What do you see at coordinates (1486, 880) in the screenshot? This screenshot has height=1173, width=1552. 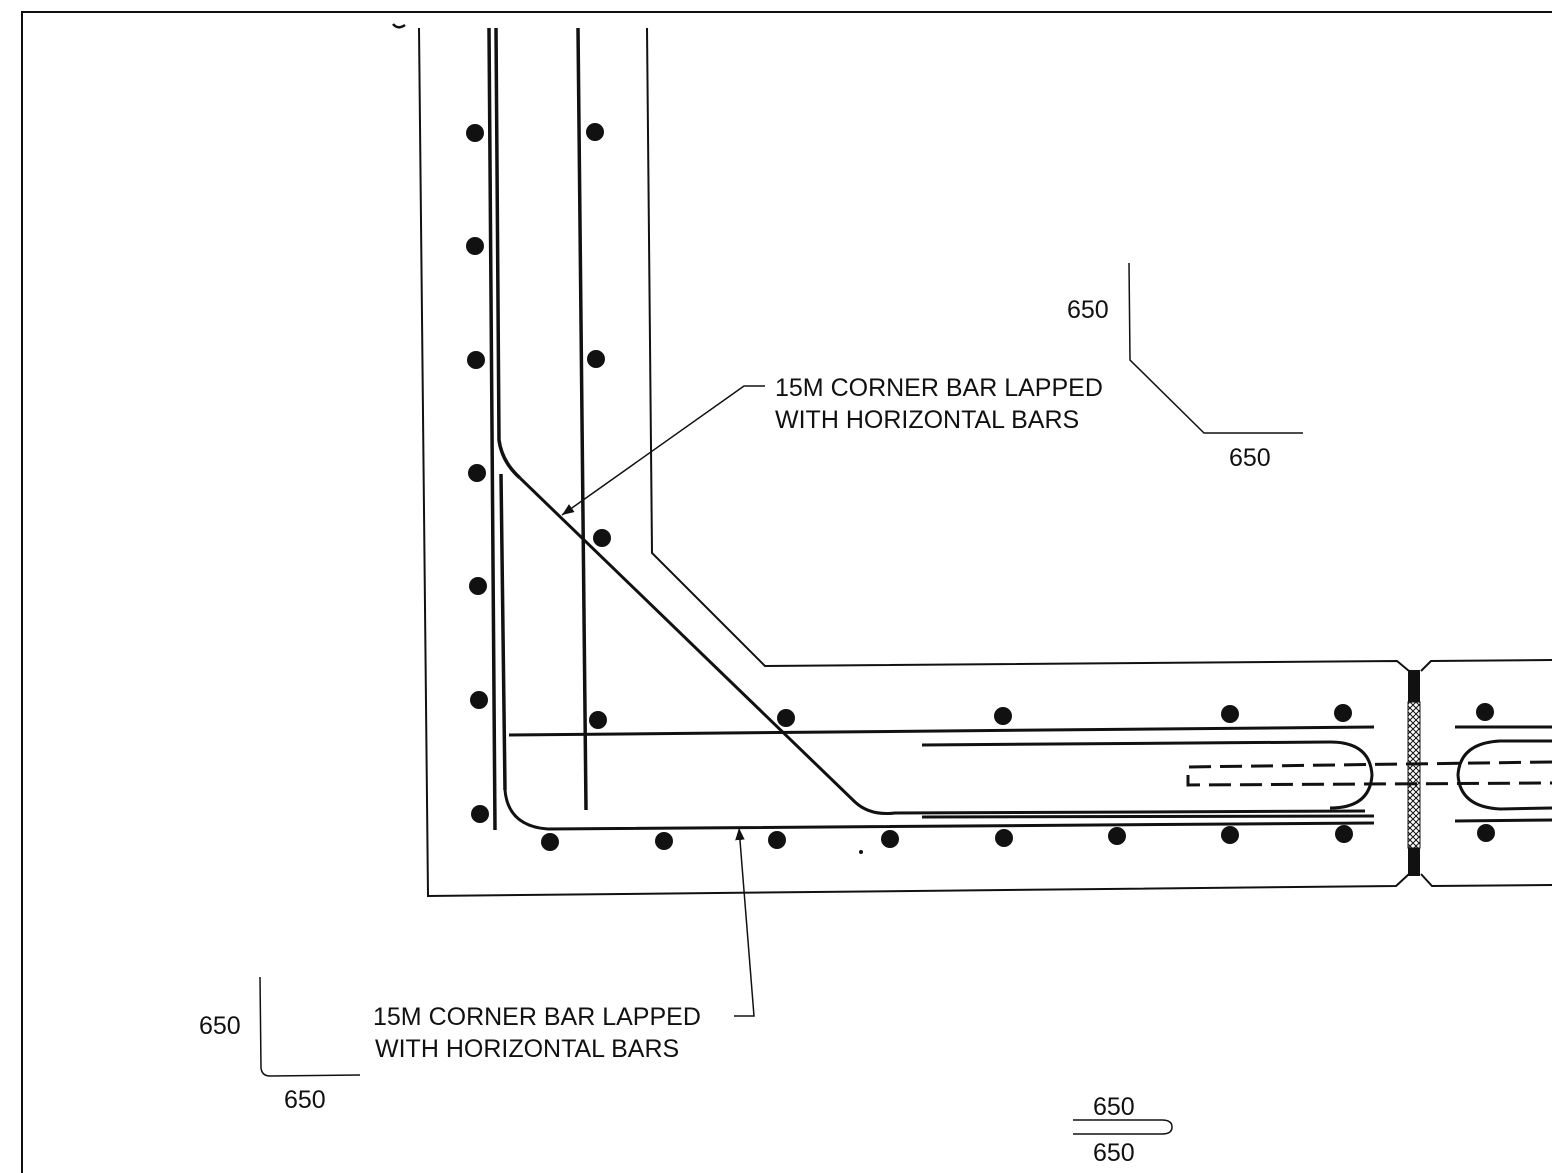 I see `outer-face-right-segment` at bounding box center [1486, 880].